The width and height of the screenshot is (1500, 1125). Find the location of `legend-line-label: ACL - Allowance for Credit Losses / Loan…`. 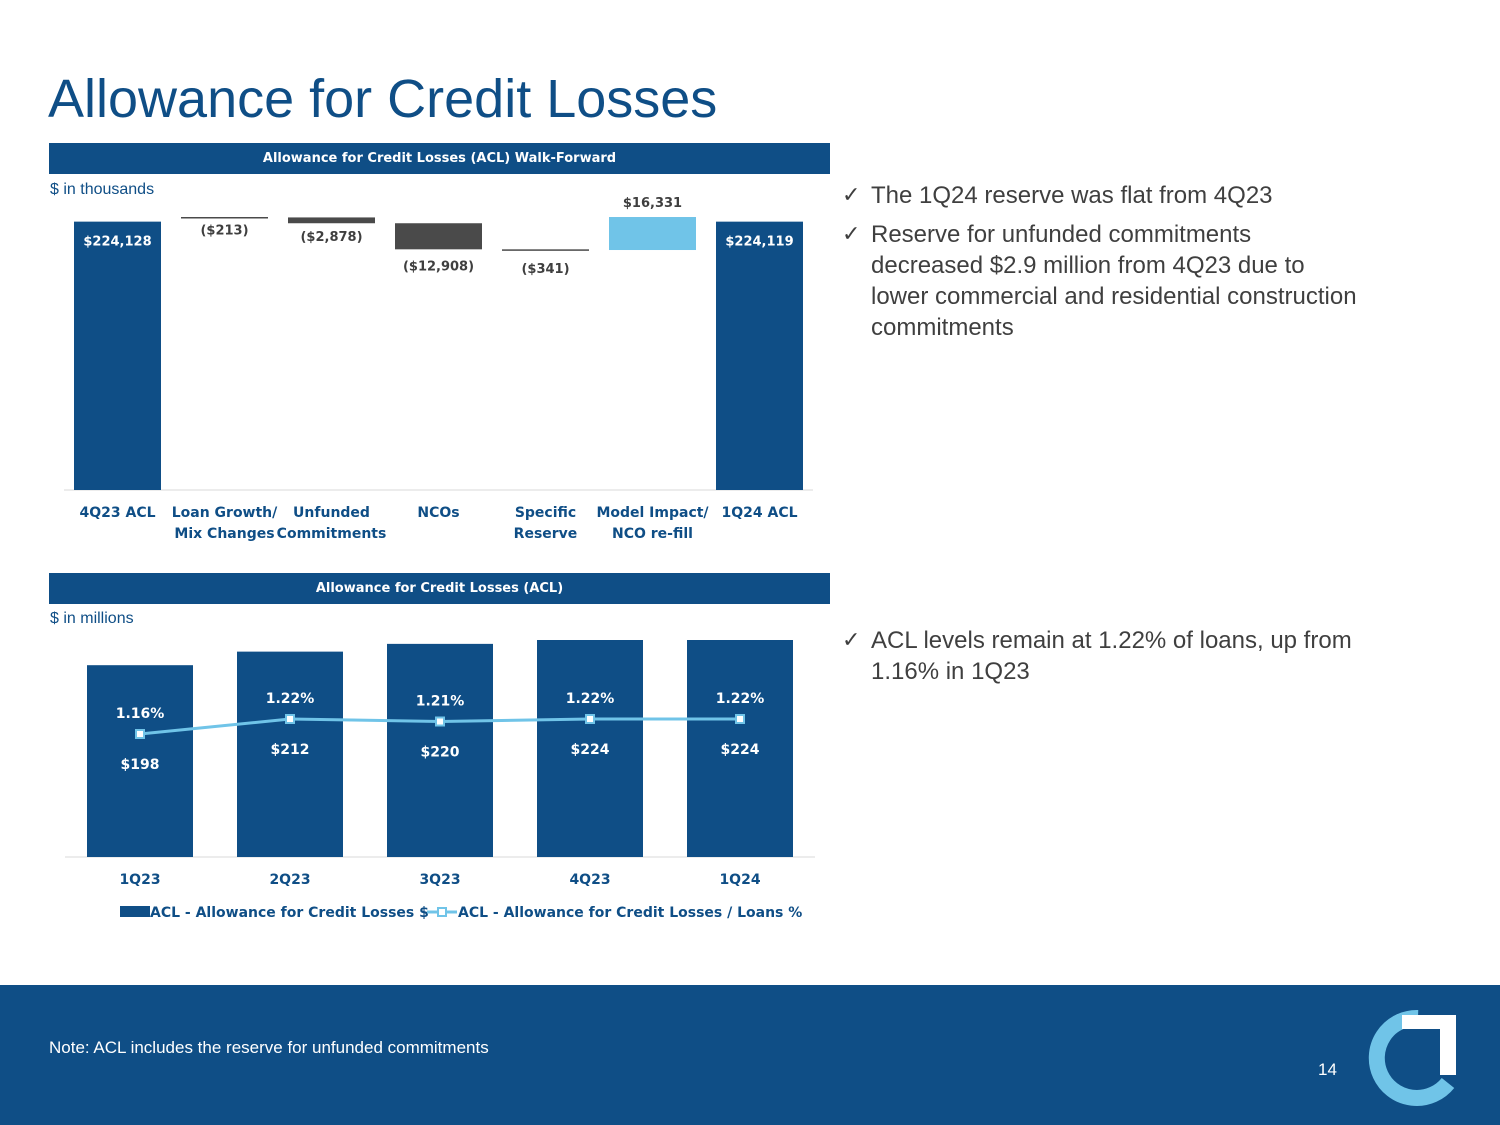

legend-line-label: ACL - Allowance for Credit Losses / Loan… is located at coordinates (630, 913).